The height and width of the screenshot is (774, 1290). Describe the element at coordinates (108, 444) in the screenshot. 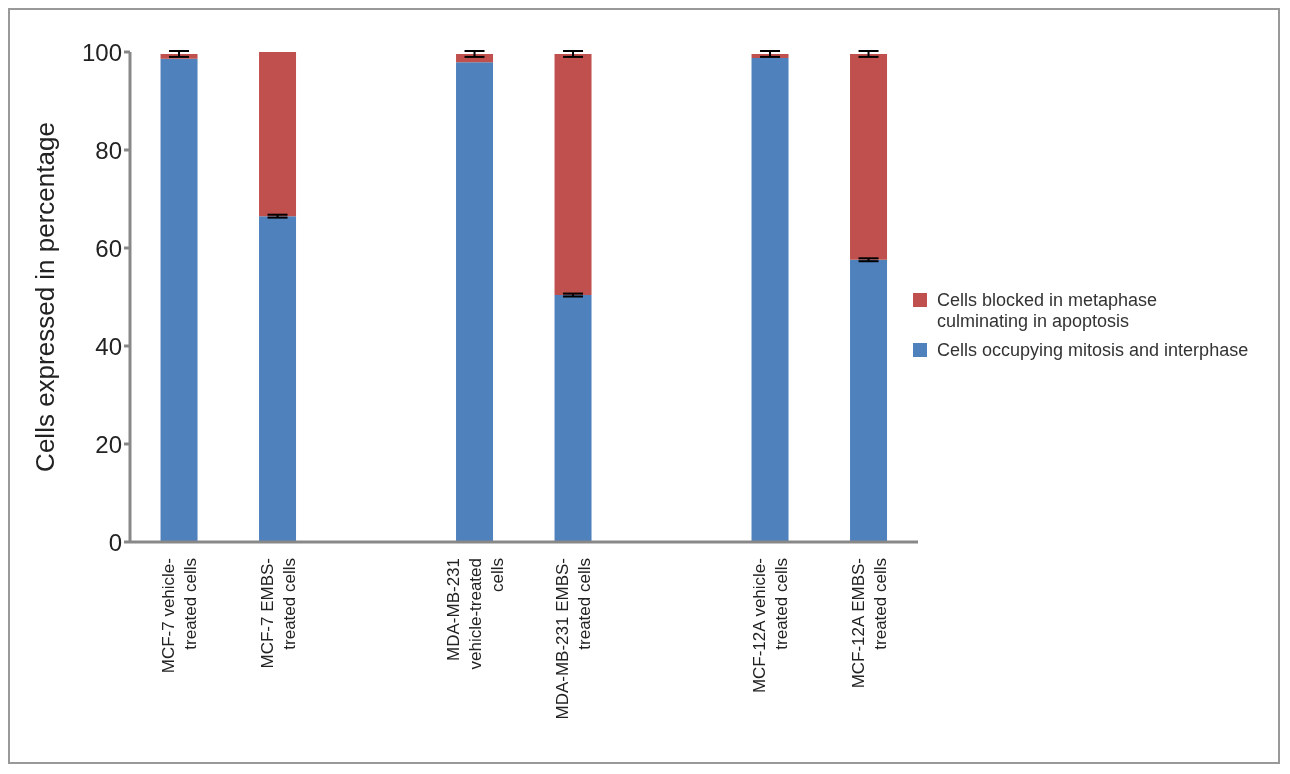

I see `y-tick-label: 20` at that location.